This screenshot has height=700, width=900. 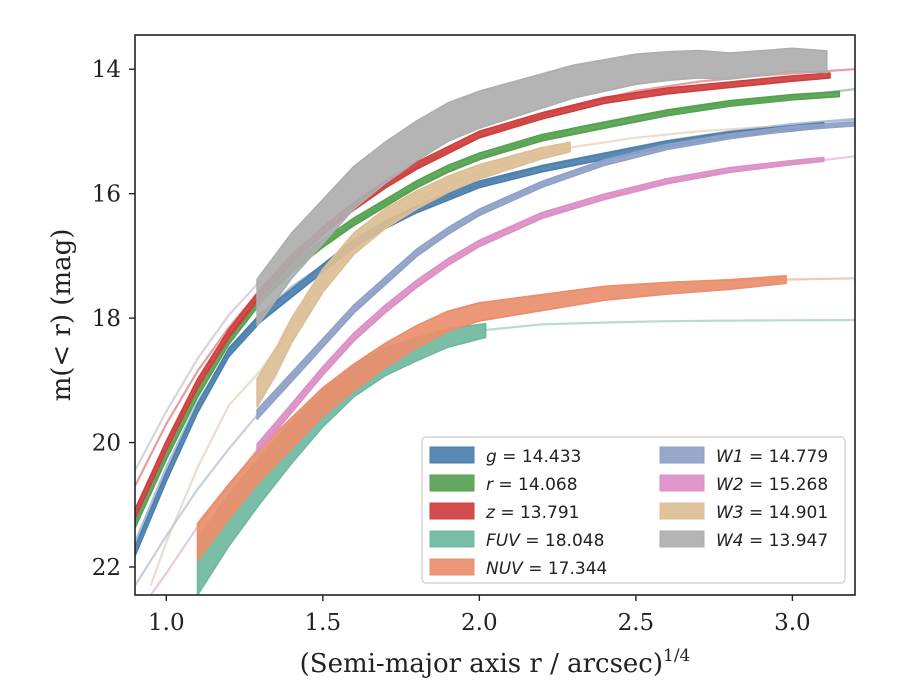 I want to click on legend-swatch-nuv, so click(x=452, y=567).